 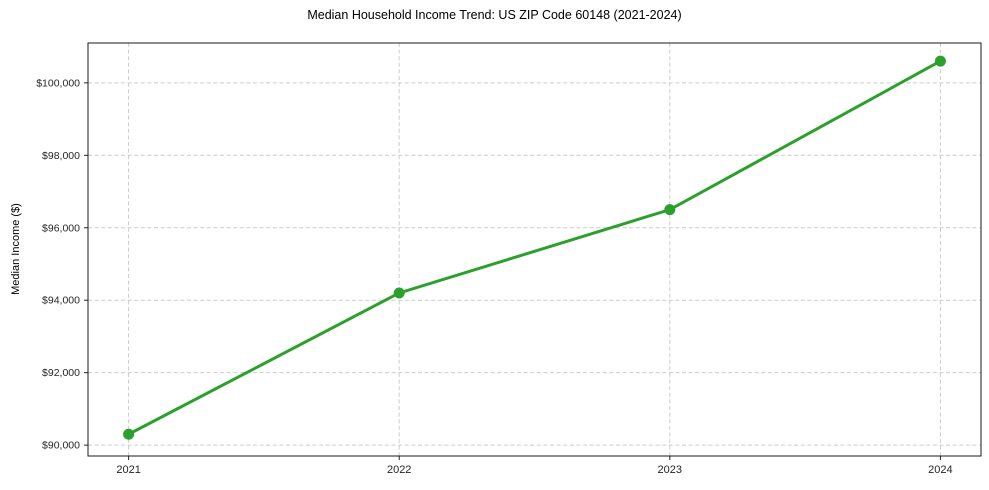 I want to click on x-tick-label: 2022, so click(x=399, y=470).